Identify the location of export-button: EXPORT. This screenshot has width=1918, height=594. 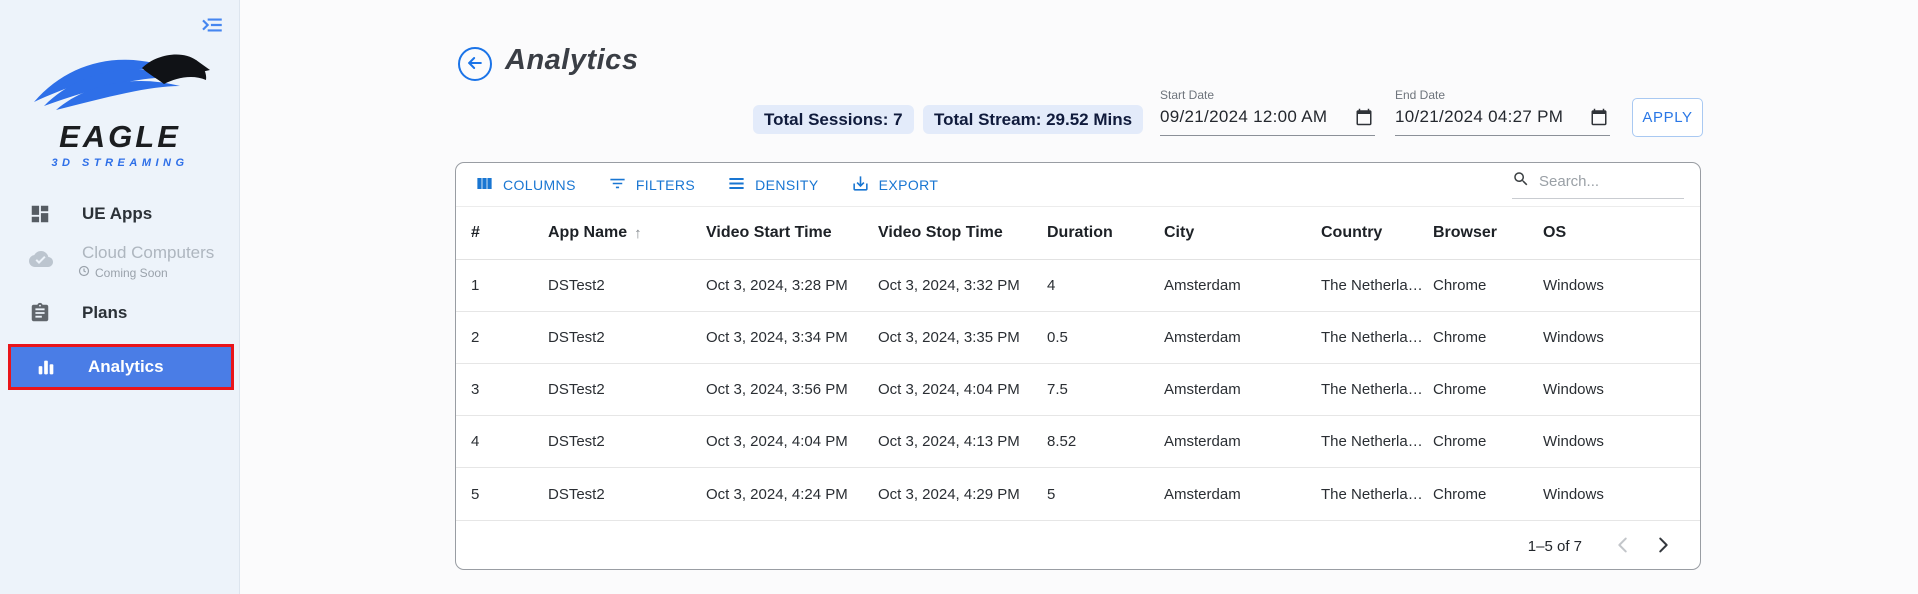
(895, 185).